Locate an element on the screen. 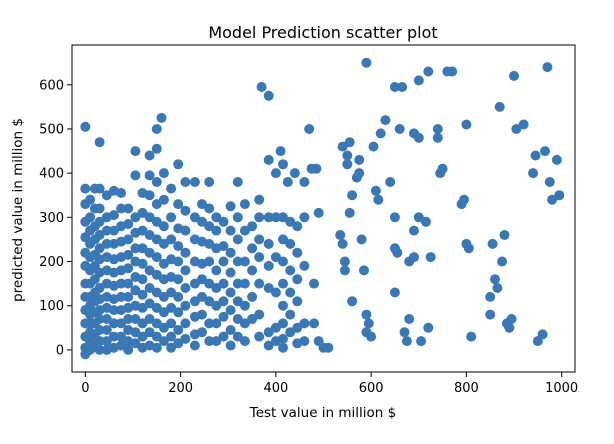 Image resolution: width=614 pixels, height=444 pixels. y-tick-label: 400 is located at coordinates (51, 174).